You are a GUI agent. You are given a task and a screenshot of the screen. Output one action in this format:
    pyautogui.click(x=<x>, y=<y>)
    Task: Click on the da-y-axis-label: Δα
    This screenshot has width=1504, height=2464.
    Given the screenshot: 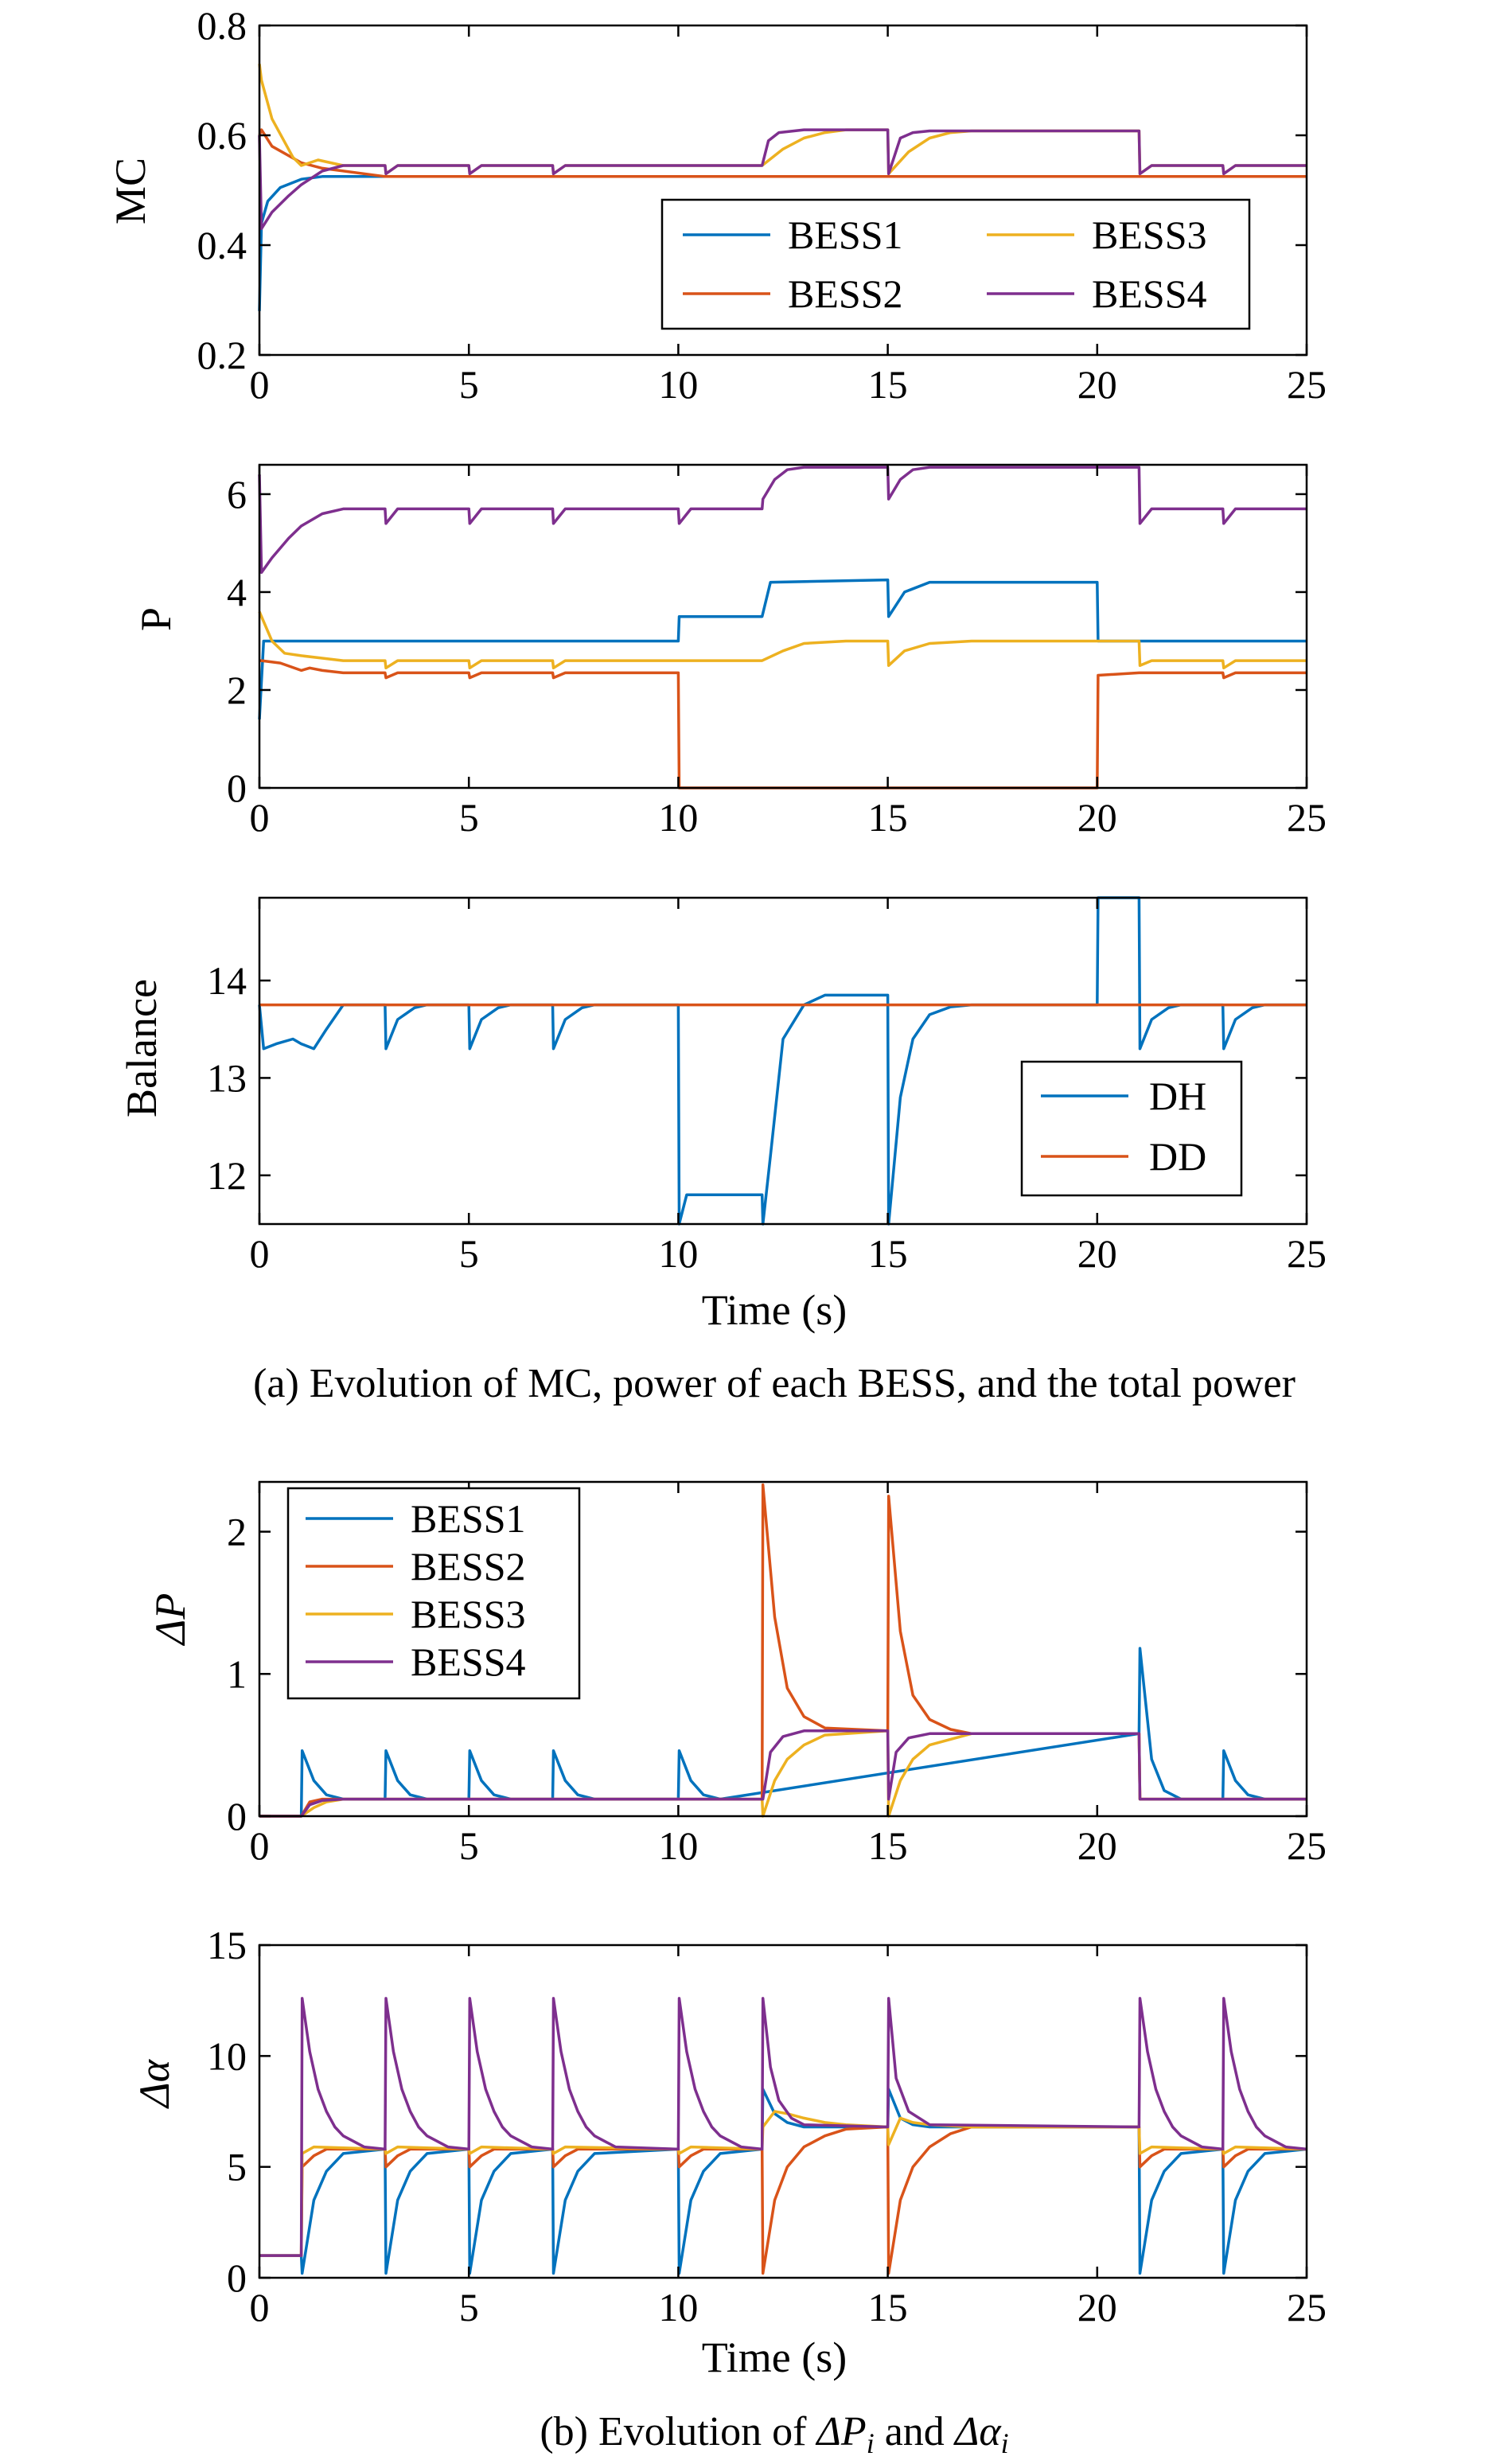 What is the action you would take?
    pyautogui.click(x=154, y=2083)
    